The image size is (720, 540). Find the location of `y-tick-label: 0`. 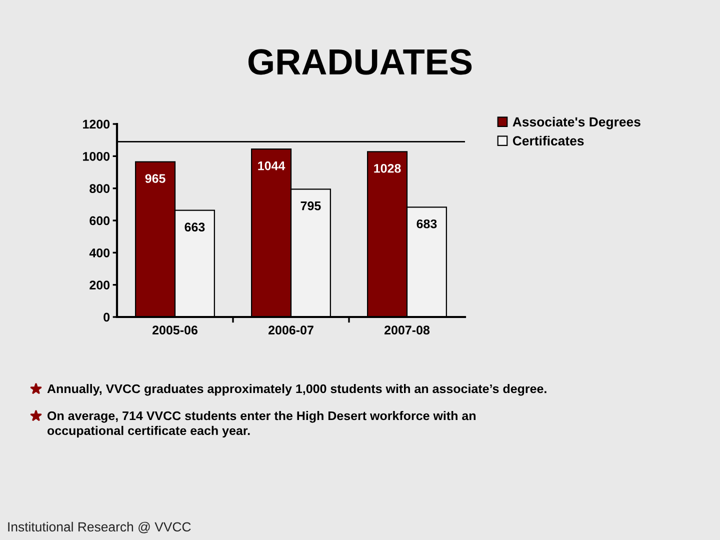

y-tick-label: 0 is located at coordinates (107, 317).